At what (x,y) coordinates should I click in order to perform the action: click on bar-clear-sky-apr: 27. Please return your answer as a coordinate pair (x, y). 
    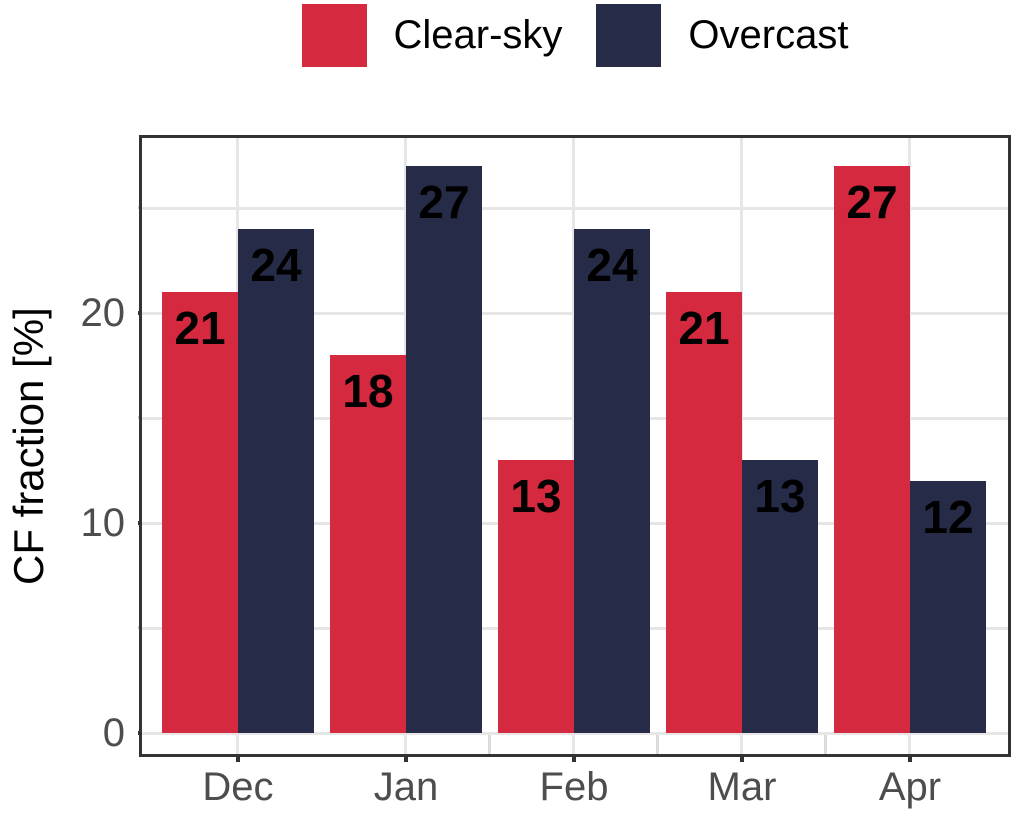
    Looking at the image, I should click on (872, 449).